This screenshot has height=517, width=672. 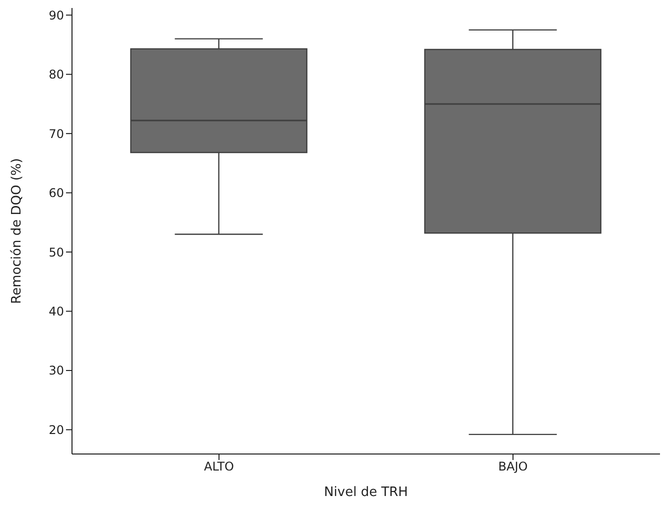 What do you see at coordinates (56, 133) in the screenshot?
I see `y-tick-label: 70` at bounding box center [56, 133].